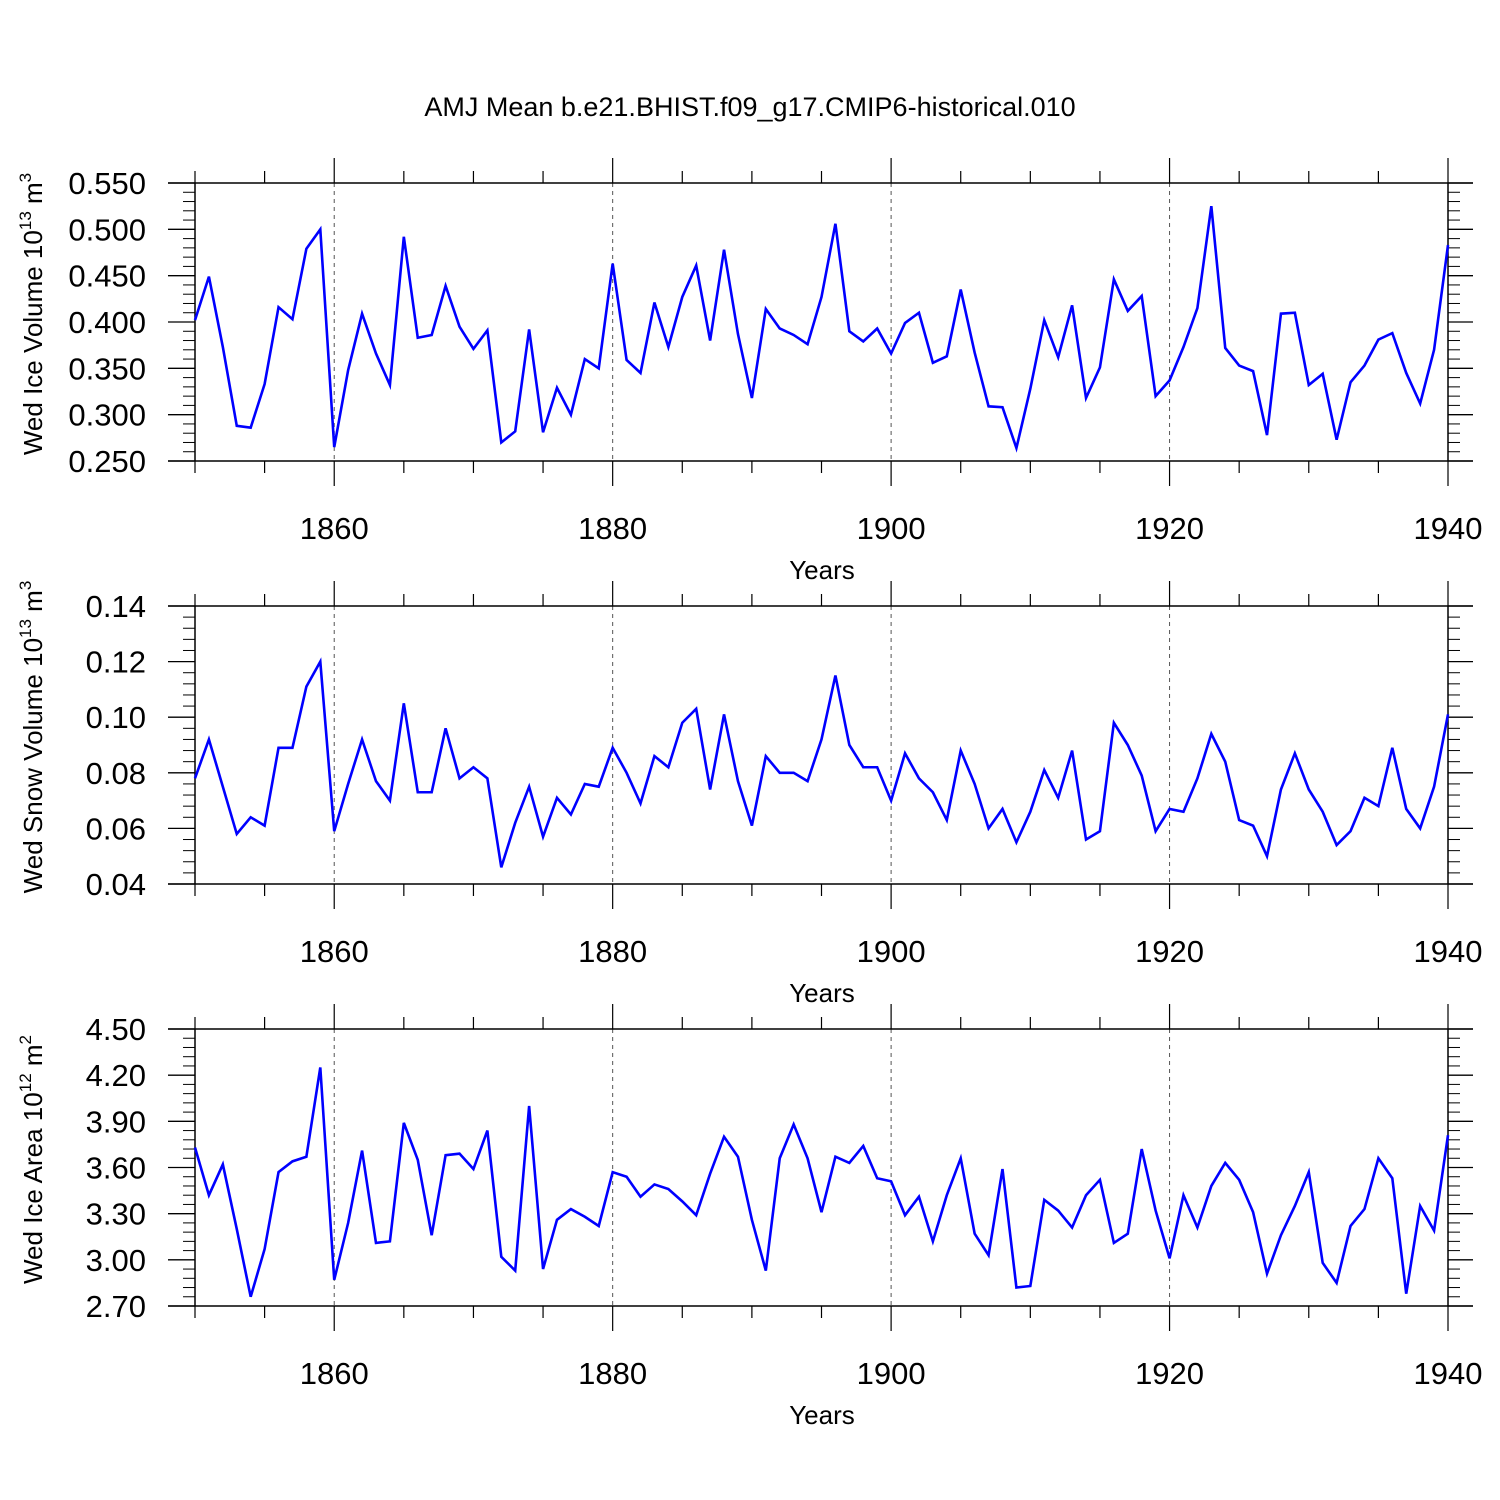  I want to click on y-tick-label: 0.500, so click(107, 229).